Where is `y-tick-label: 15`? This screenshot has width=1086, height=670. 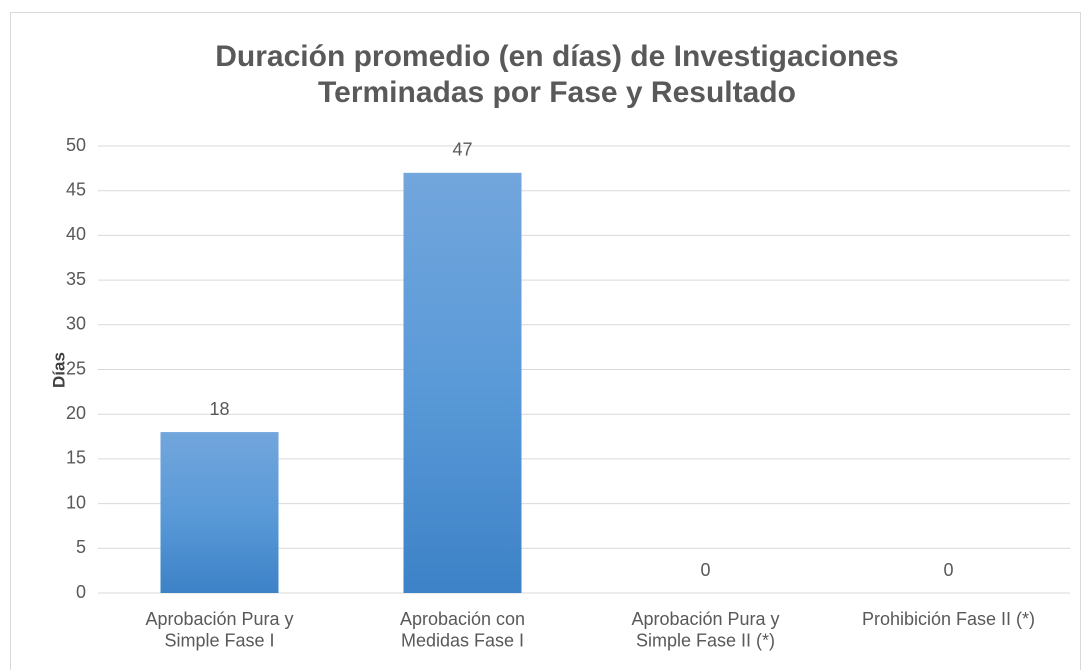 y-tick-label: 15 is located at coordinates (76, 458).